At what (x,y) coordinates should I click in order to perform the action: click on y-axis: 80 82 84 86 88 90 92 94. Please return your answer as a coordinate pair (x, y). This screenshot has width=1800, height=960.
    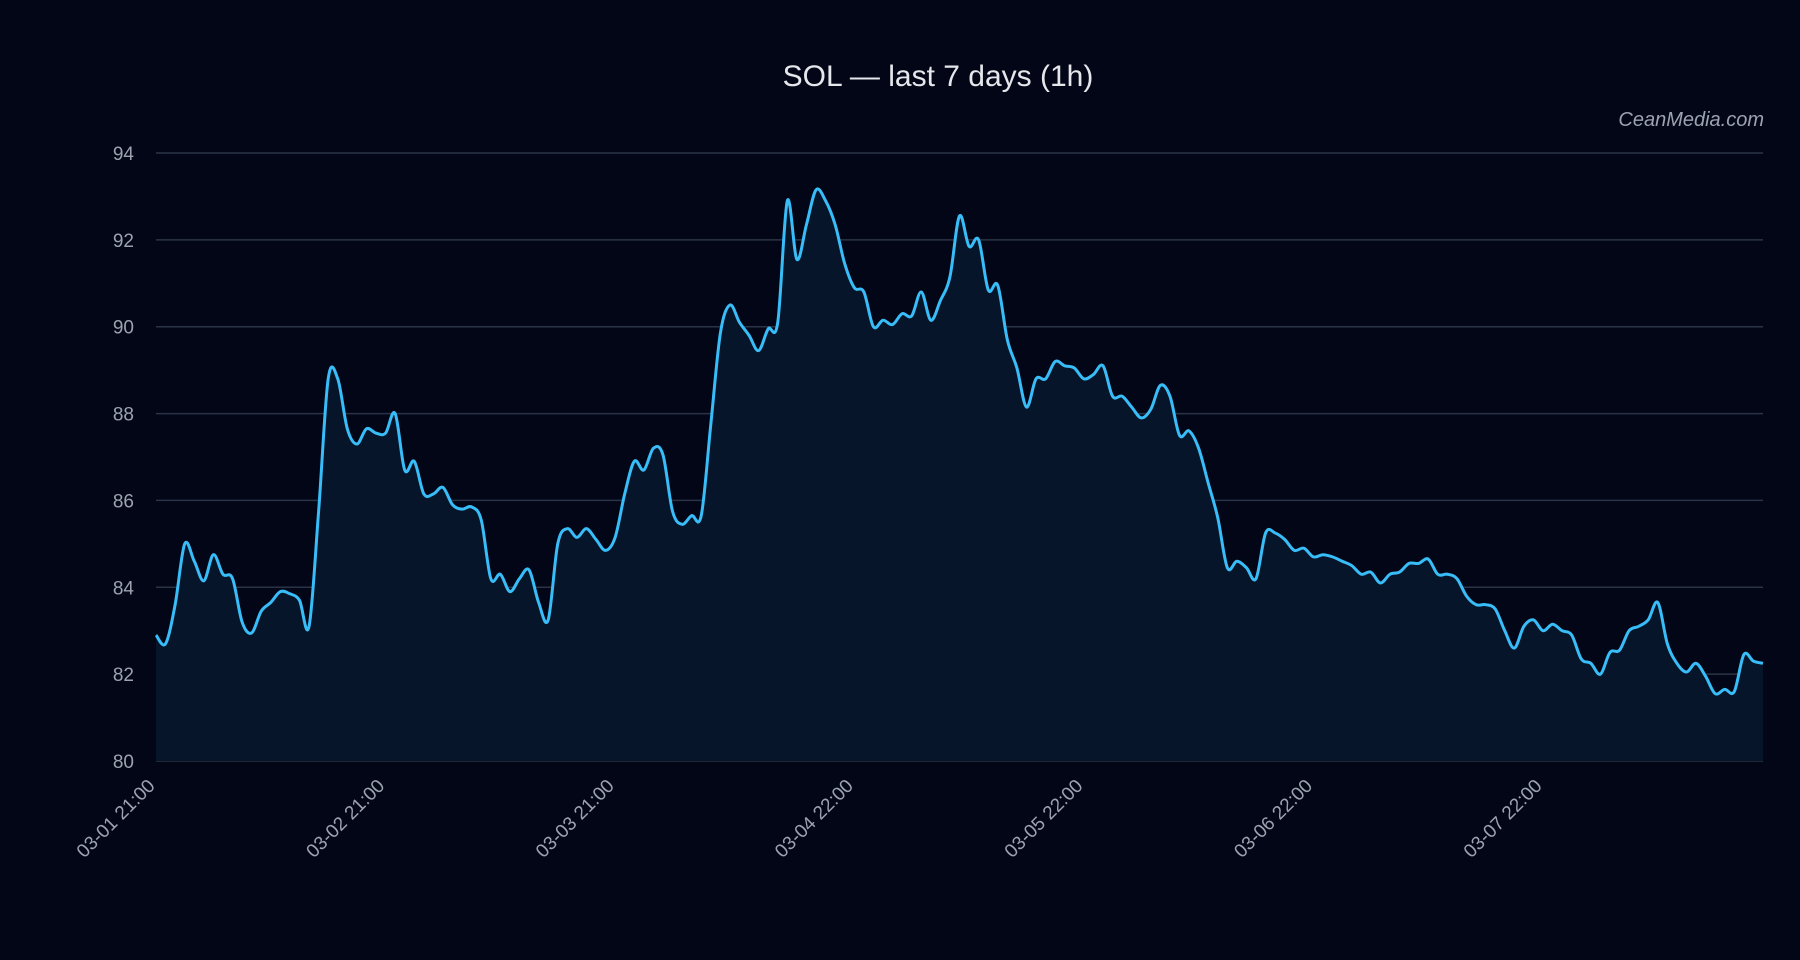
    Looking at the image, I should click on (124, 458).